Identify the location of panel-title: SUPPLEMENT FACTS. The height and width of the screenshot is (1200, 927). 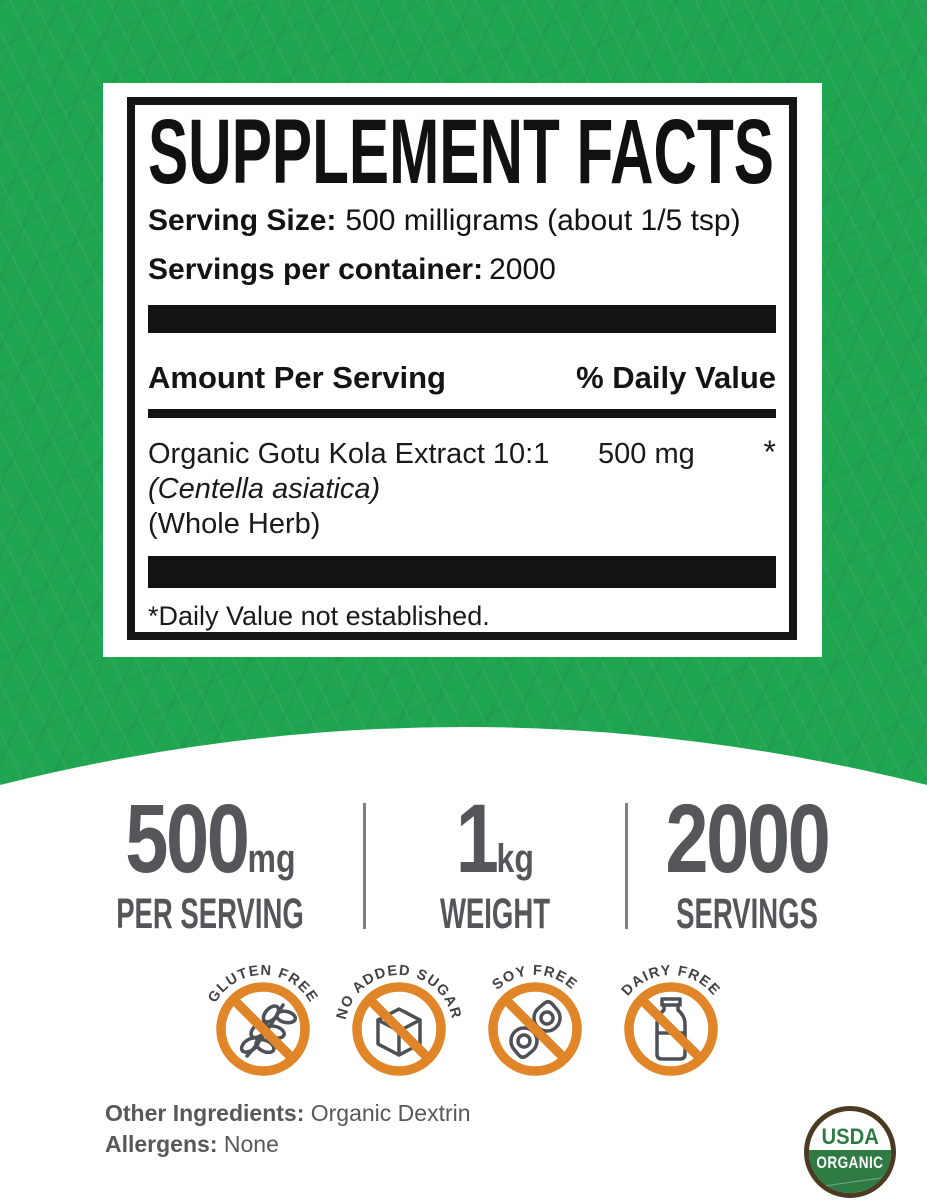
(461, 151).